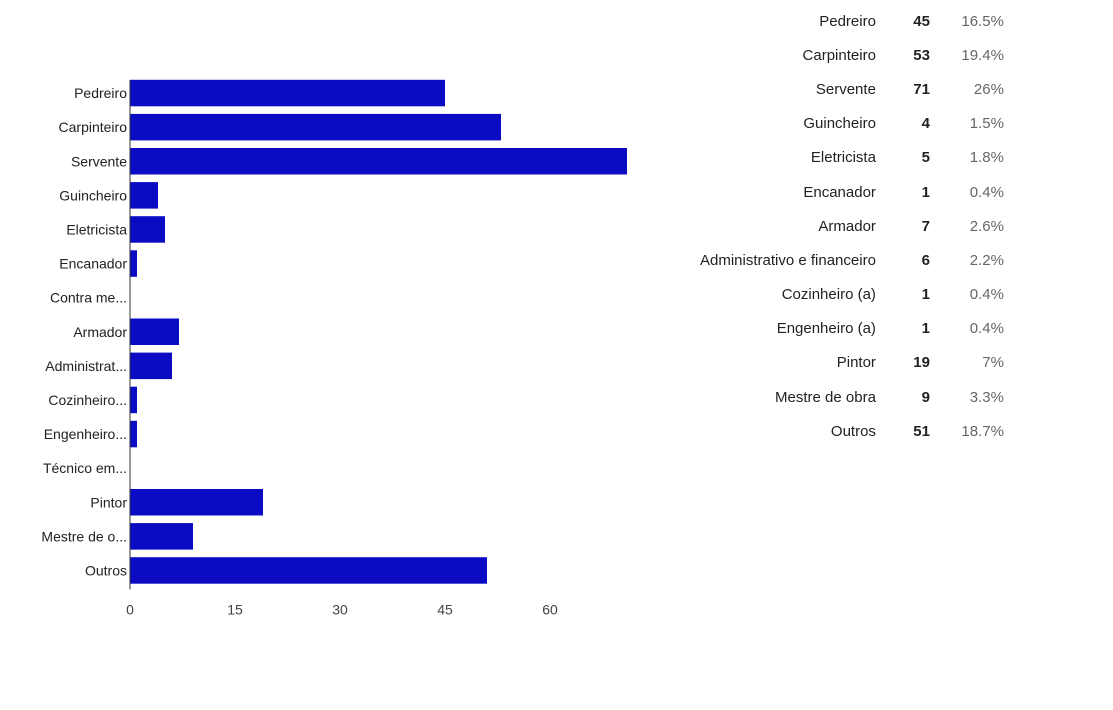 The width and height of the screenshot is (1113, 710). I want to click on summary-row: Cozinheiro (a) 1 0.4%, so click(852, 295).